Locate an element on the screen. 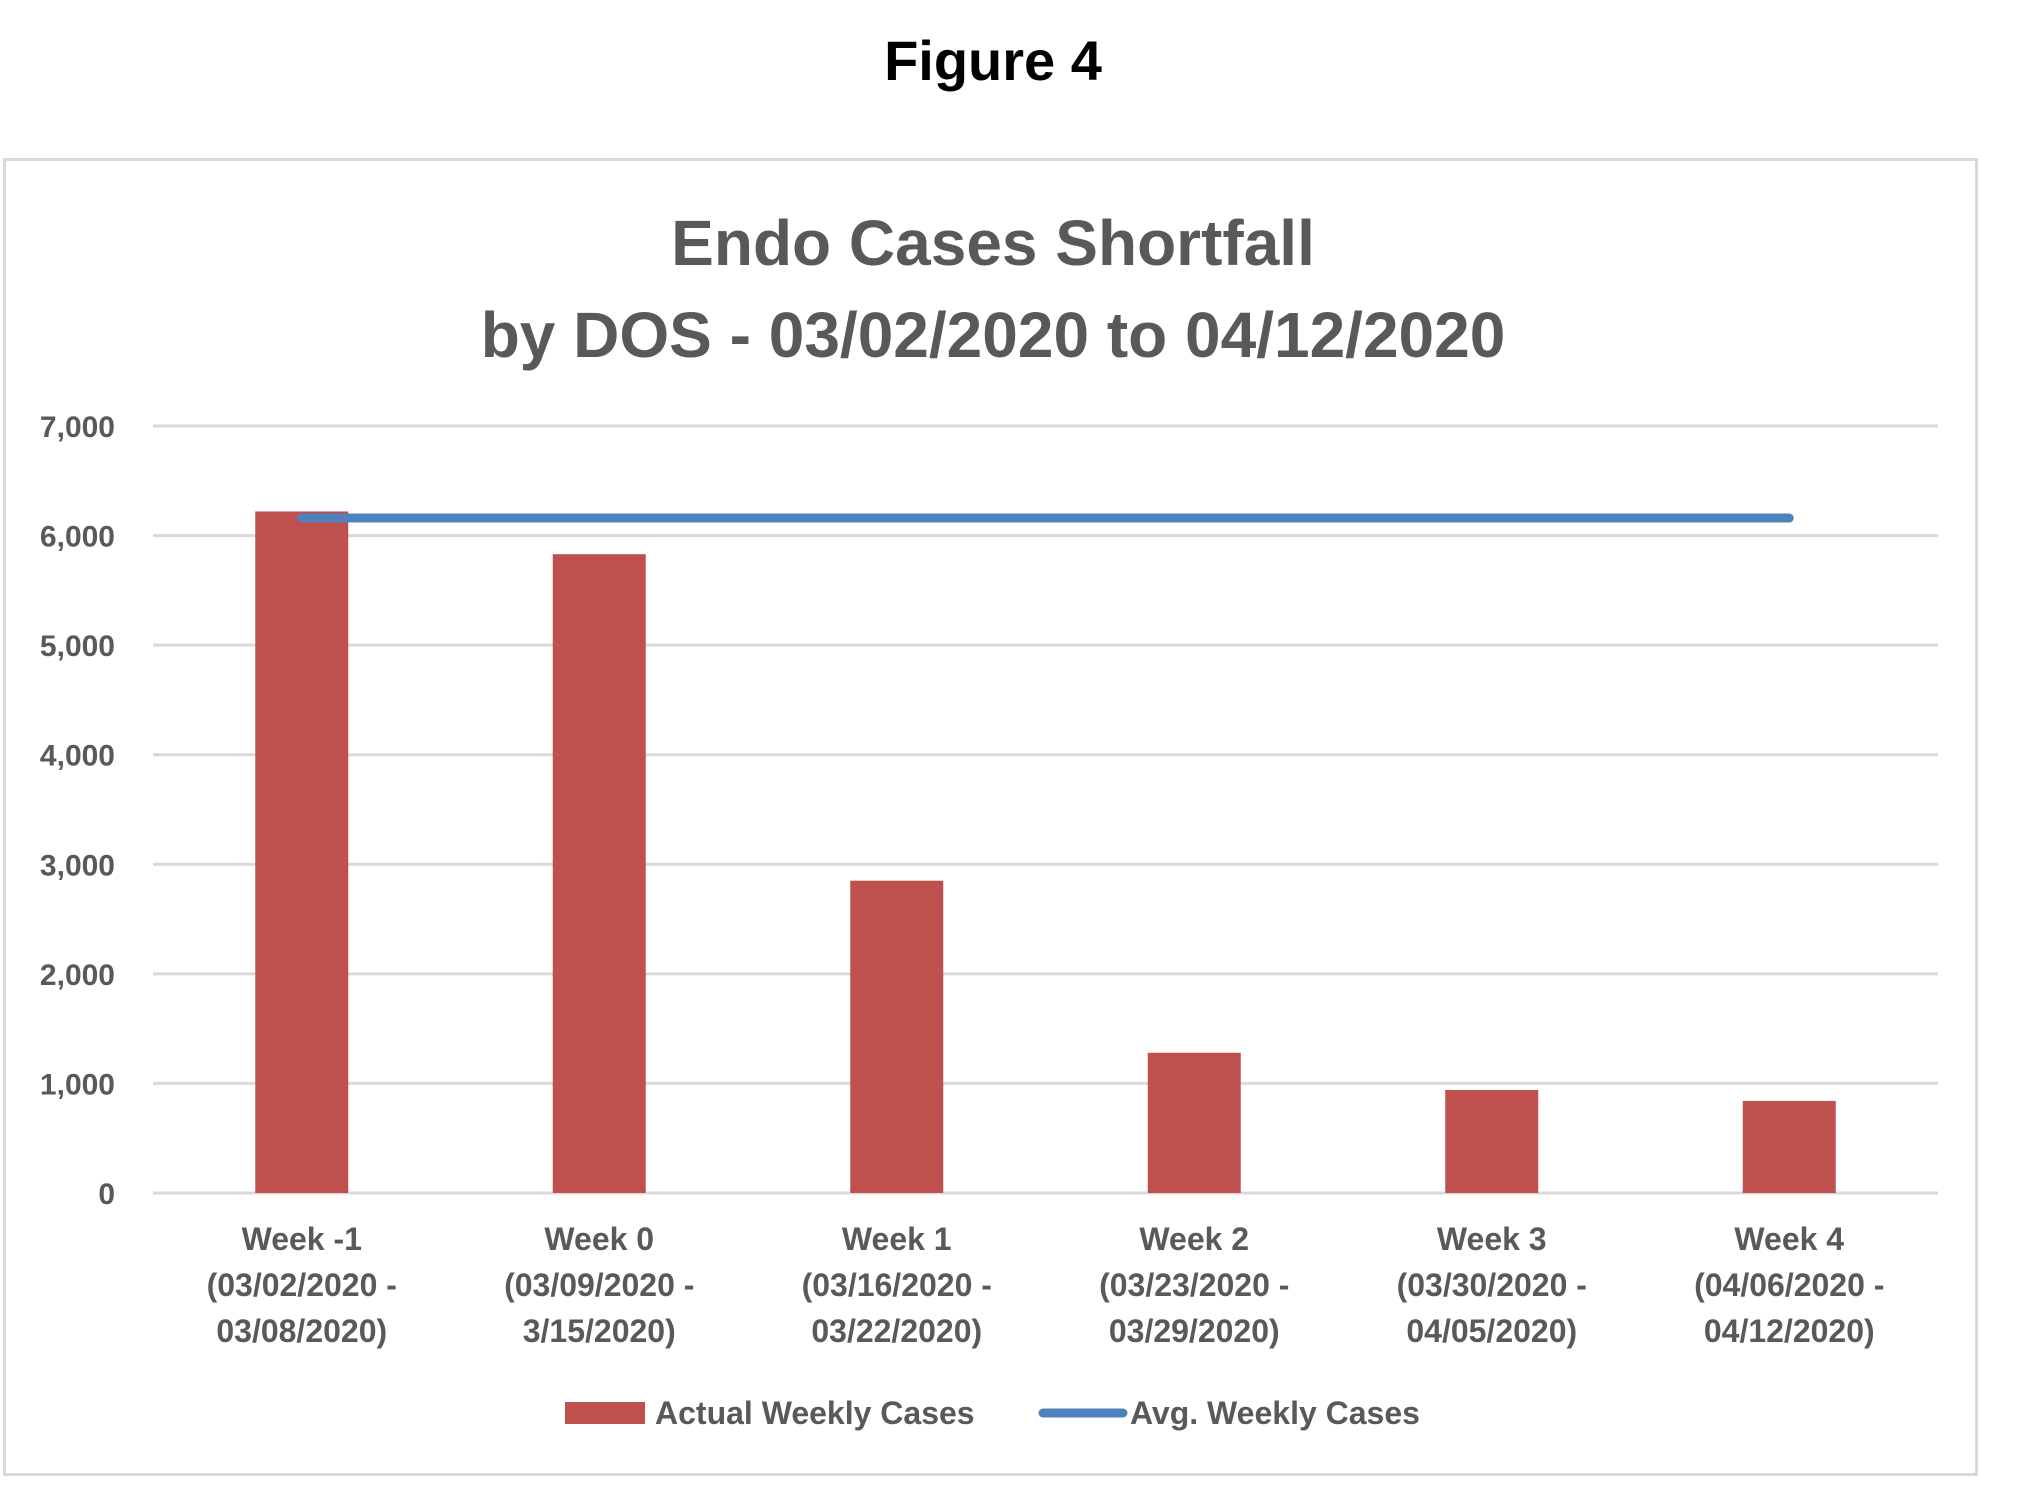  x-tick-label: 03/08/2020) is located at coordinates (301, 1331).